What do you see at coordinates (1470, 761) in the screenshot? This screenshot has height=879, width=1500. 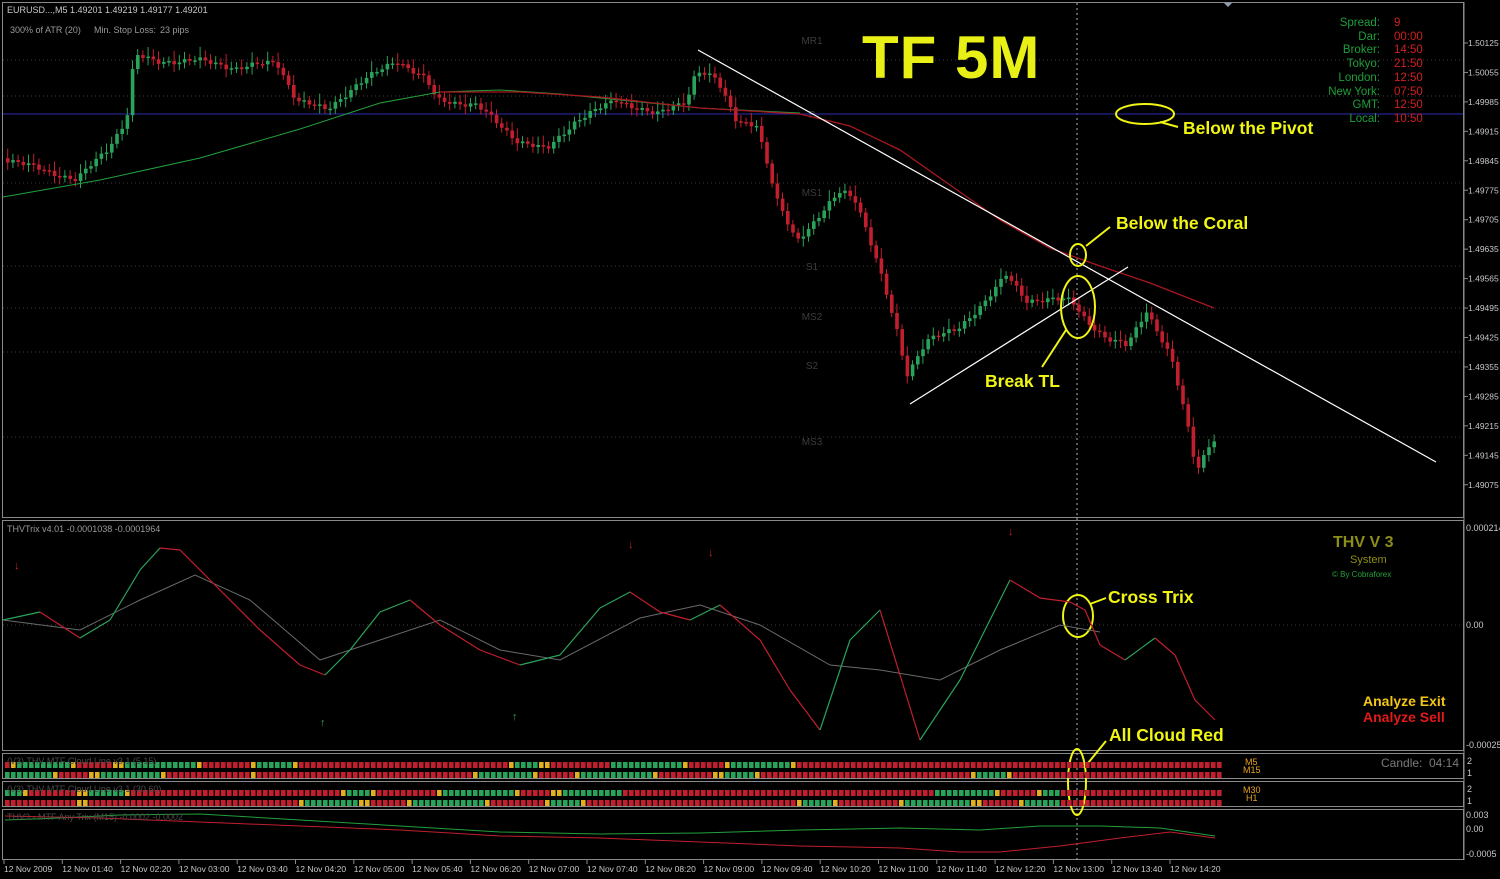 I see `cloud-1-axis-2: 2` at bounding box center [1470, 761].